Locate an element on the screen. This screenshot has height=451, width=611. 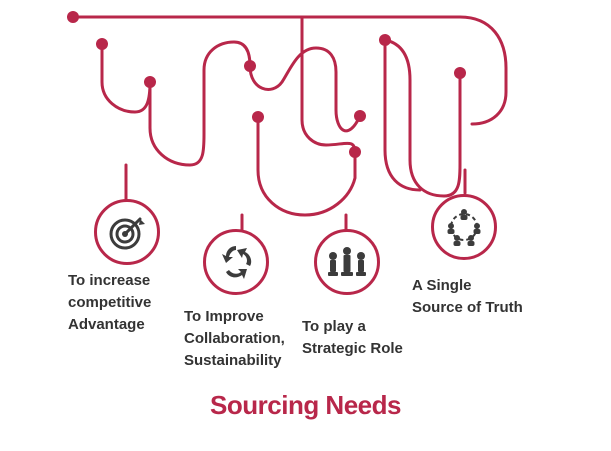
wire-mid-arc is located at coordinates (305, 89).